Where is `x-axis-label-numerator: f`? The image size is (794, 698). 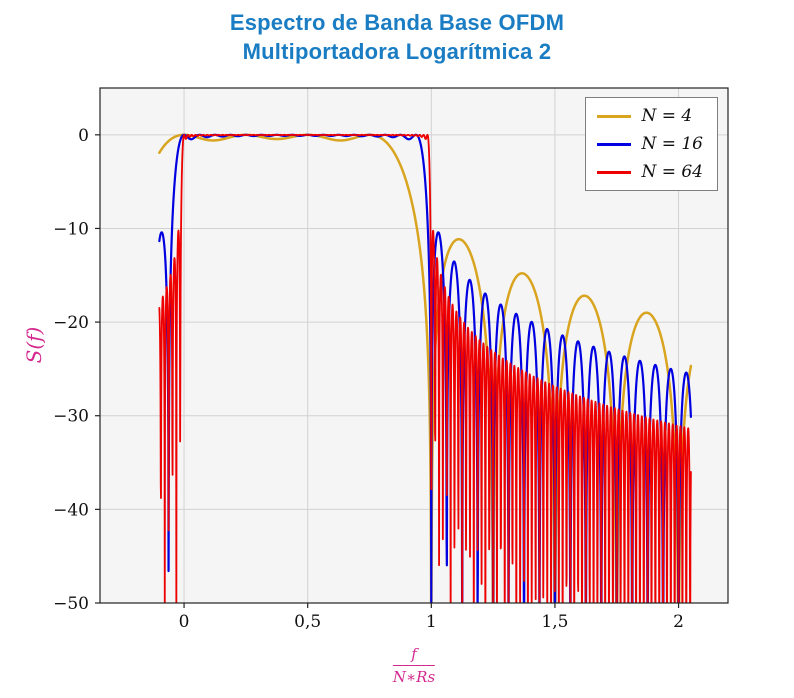 x-axis-label-numerator: f is located at coordinates (414, 655).